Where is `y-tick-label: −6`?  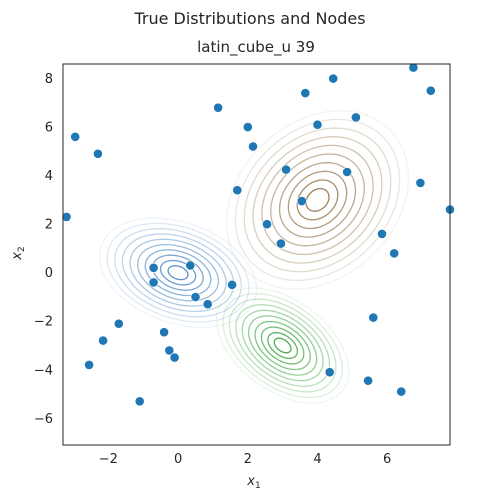
y-tick-label: −6 is located at coordinates (43, 419).